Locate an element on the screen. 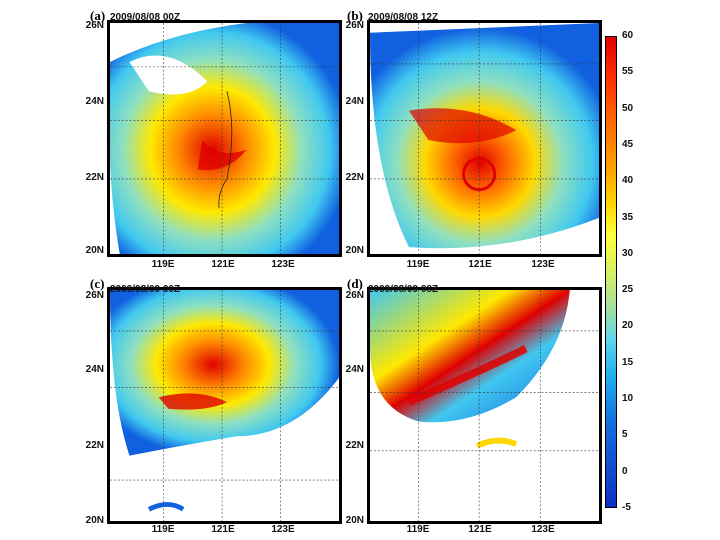 This screenshot has width=720, height=540. radar-panel-d is located at coordinates (484, 405).